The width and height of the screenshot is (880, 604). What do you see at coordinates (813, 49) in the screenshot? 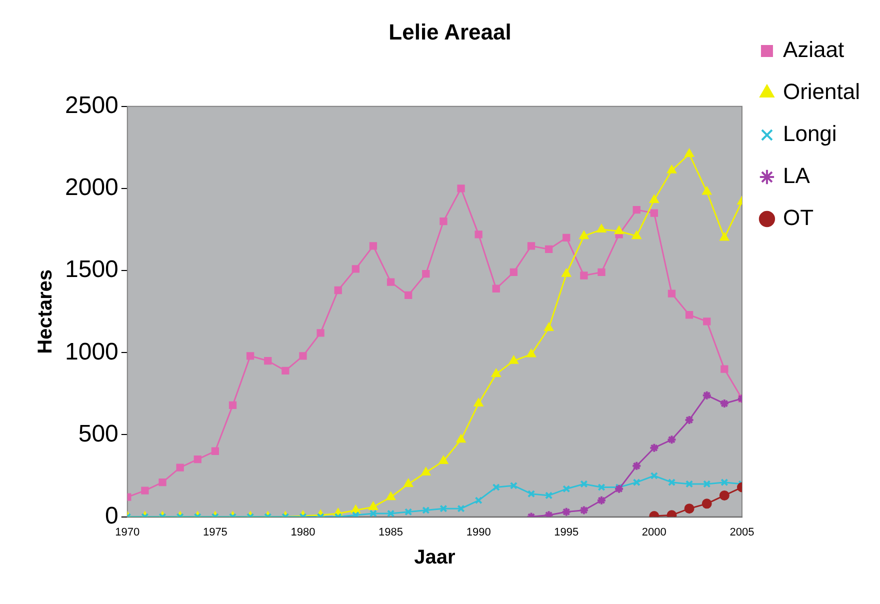
I see `legend-label: Aziaat` at bounding box center [813, 49].